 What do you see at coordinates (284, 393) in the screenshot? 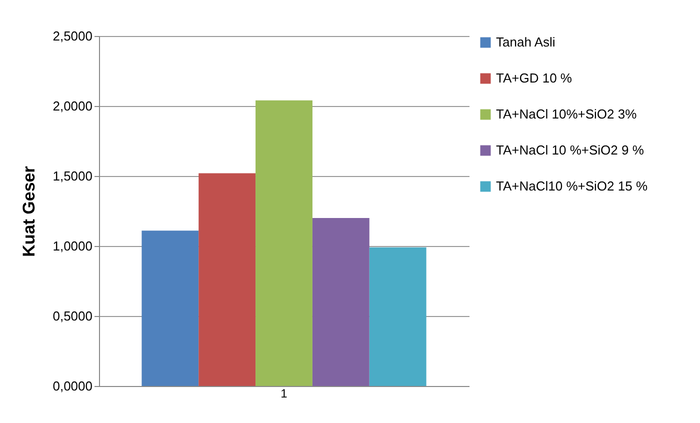
I see `x-tick-label: 1` at bounding box center [284, 393].